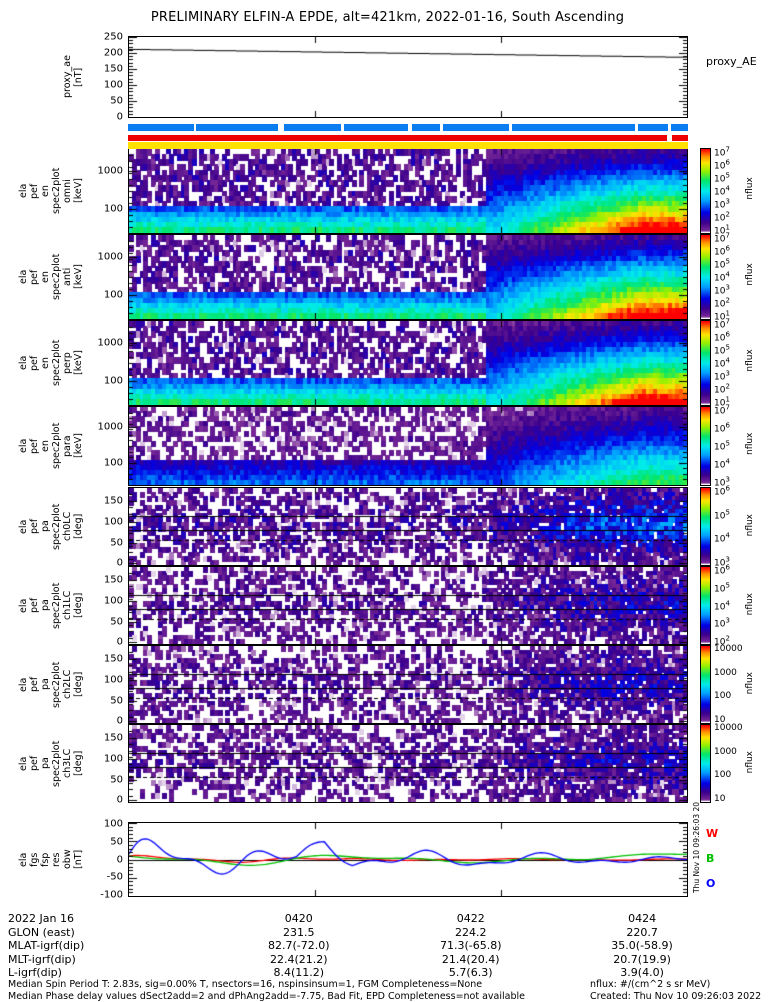  I want to click on colorbar-en-omni, so click(705, 191).